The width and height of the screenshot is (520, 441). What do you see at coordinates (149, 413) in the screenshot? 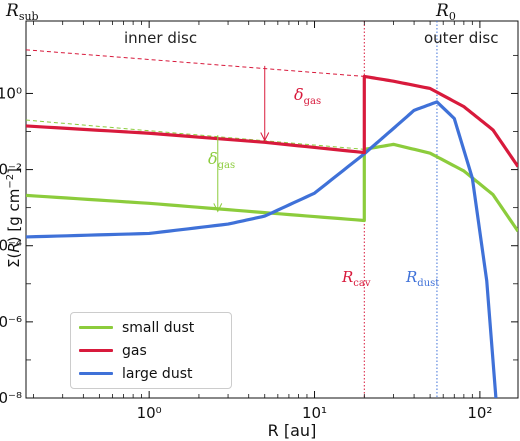
I see `x-tick-label: 10⁰` at bounding box center [149, 413].